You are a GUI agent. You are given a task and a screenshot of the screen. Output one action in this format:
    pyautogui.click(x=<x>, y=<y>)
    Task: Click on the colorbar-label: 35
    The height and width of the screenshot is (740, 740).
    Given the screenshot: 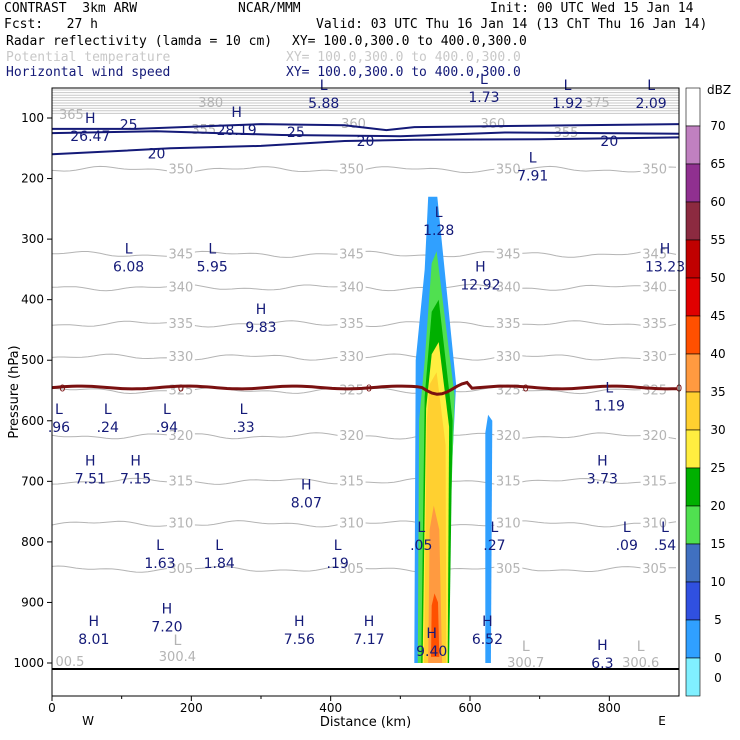 What is the action you would take?
    pyautogui.click(x=717, y=392)
    